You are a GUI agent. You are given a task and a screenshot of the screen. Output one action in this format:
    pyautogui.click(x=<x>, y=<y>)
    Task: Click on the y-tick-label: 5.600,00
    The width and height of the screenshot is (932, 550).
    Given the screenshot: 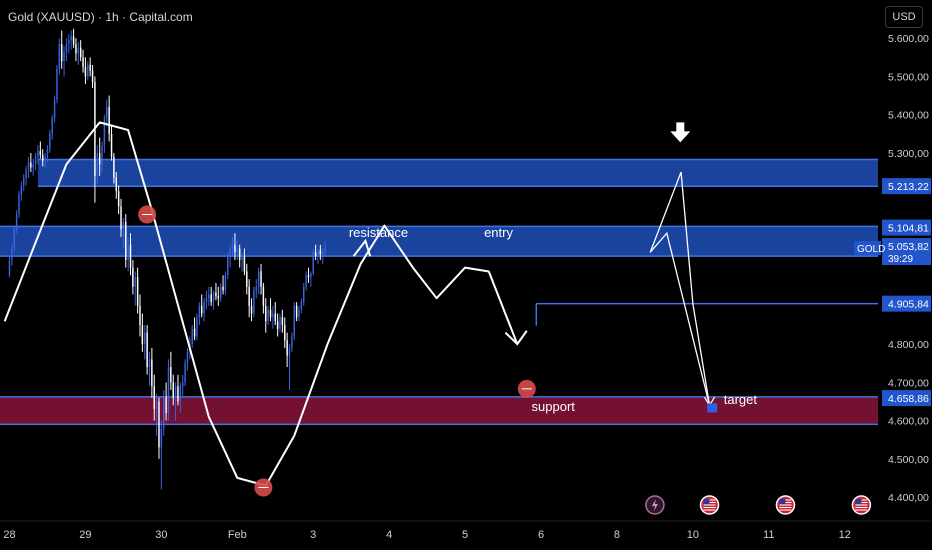 What is the action you would take?
    pyautogui.click(x=908, y=39)
    